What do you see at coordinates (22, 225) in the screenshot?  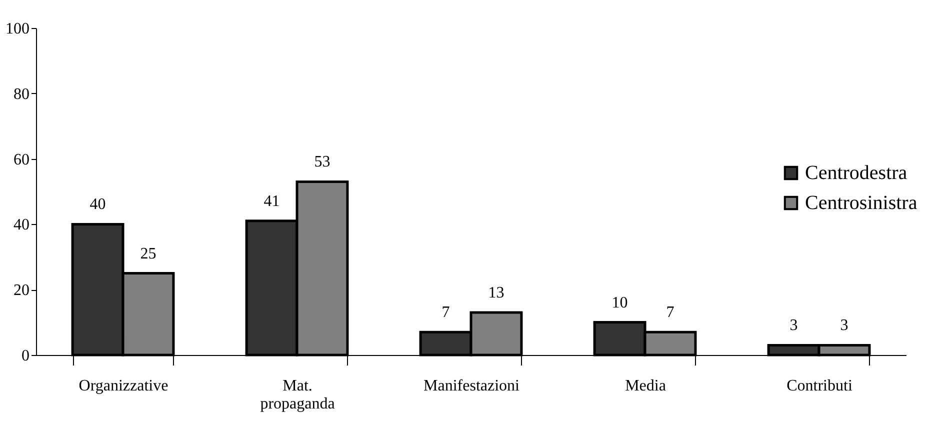 I see `y-tick-label: 40` at bounding box center [22, 225].